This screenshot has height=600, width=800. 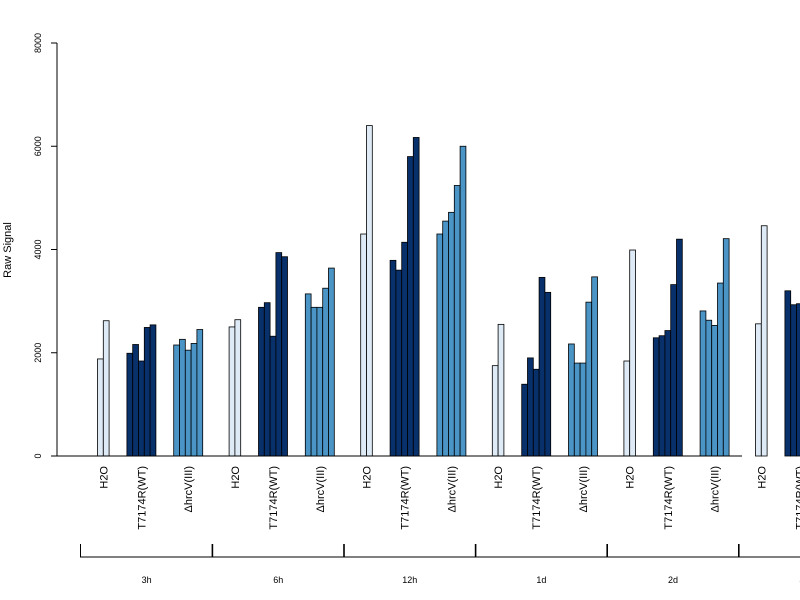 I want to click on time-label: 3h, so click(x=147, y=580).